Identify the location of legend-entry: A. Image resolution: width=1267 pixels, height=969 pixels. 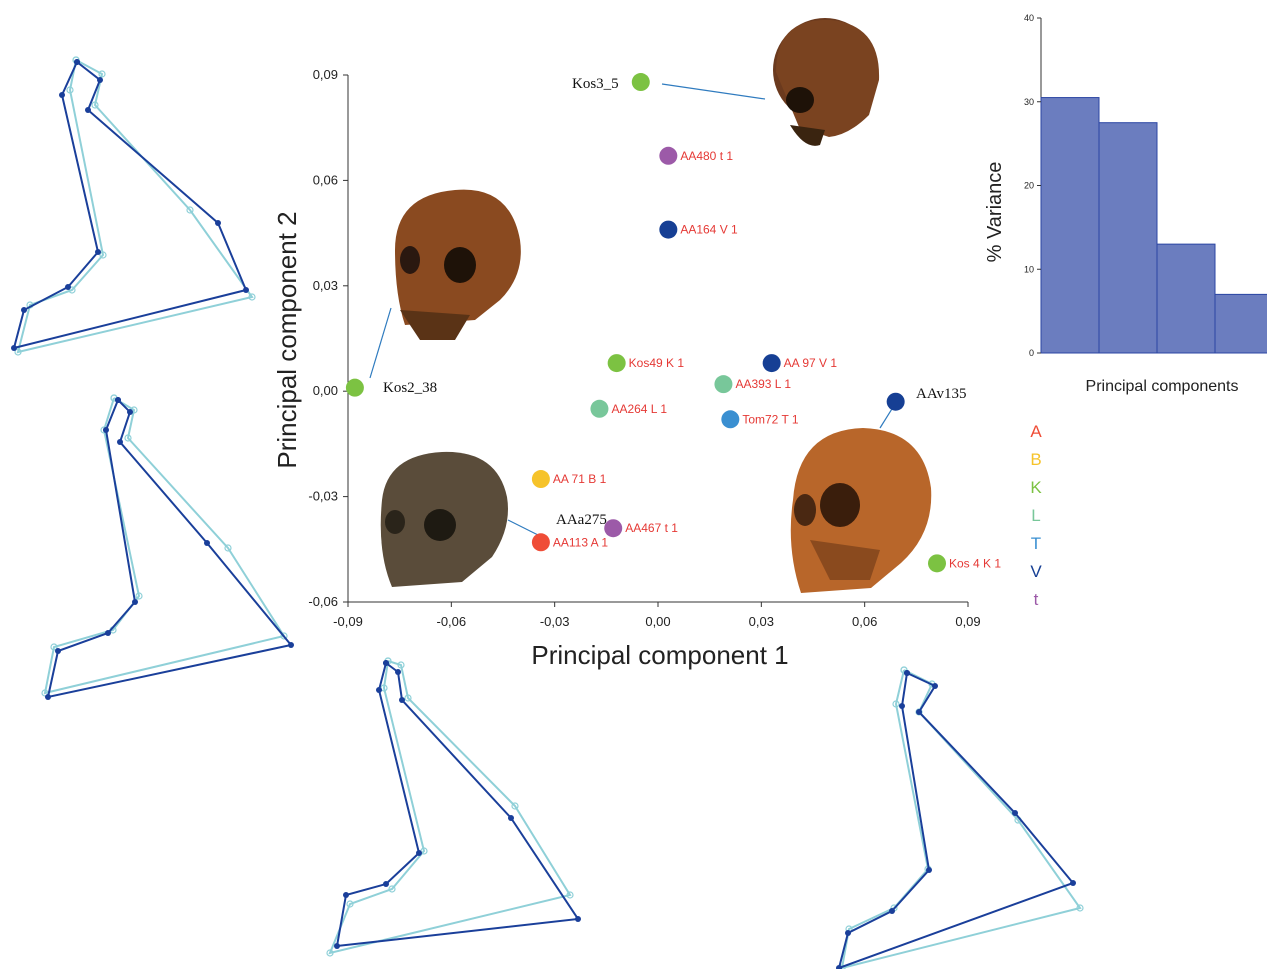
(1036, 431).